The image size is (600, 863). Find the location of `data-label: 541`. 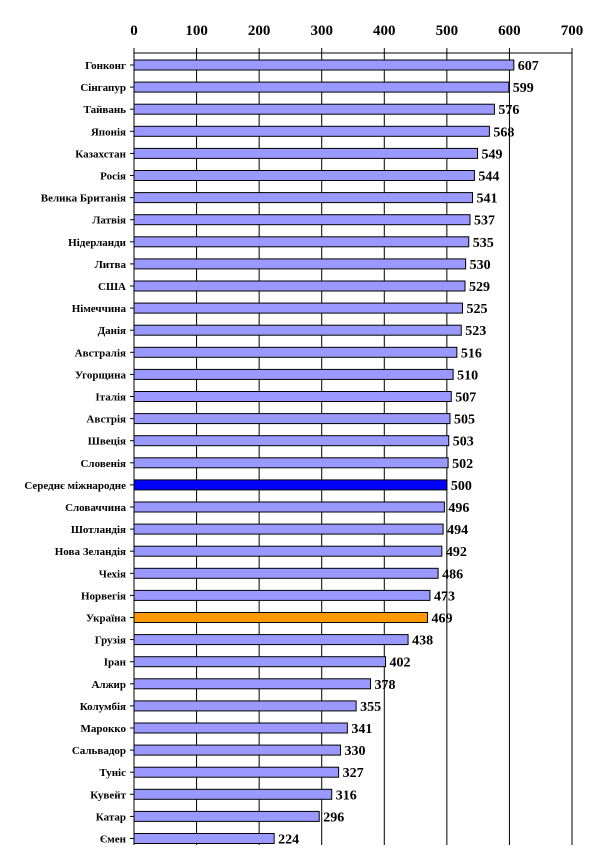

data-label: 541 is located at coordinates (487, 199).